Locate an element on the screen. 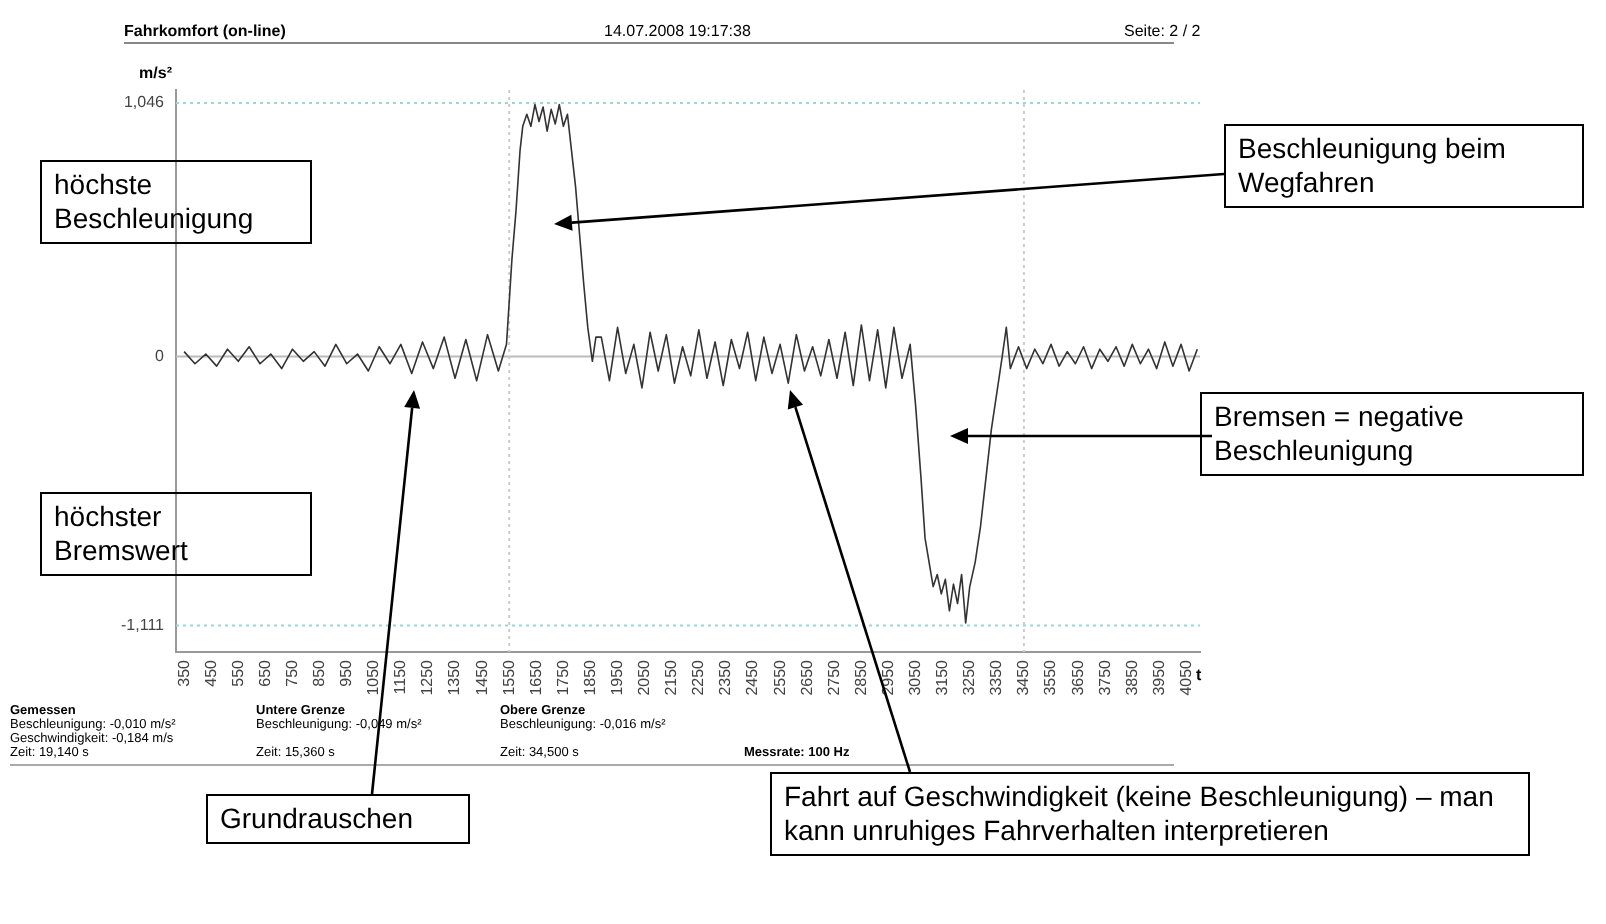 This screenshot has width=1606, height=924. x-tick-label: 1350 is located at coordinates (454, 677).